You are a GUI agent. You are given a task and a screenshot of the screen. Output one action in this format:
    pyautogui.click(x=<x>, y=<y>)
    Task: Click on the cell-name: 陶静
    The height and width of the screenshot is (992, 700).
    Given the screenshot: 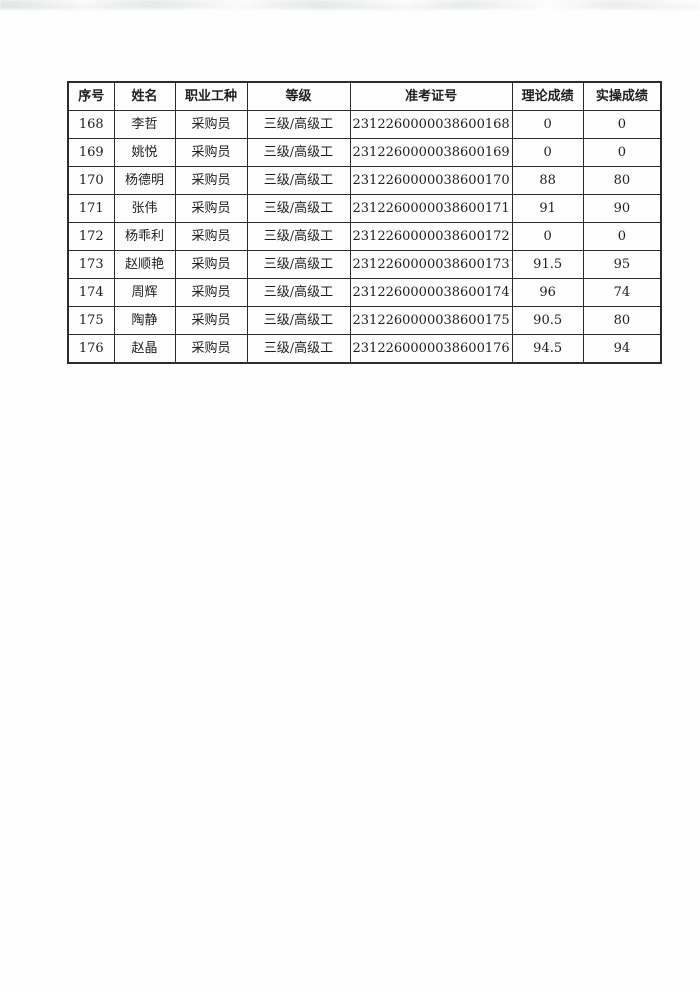 What is the action you would take?
    pyautogui.click(x=144, y=320)
    